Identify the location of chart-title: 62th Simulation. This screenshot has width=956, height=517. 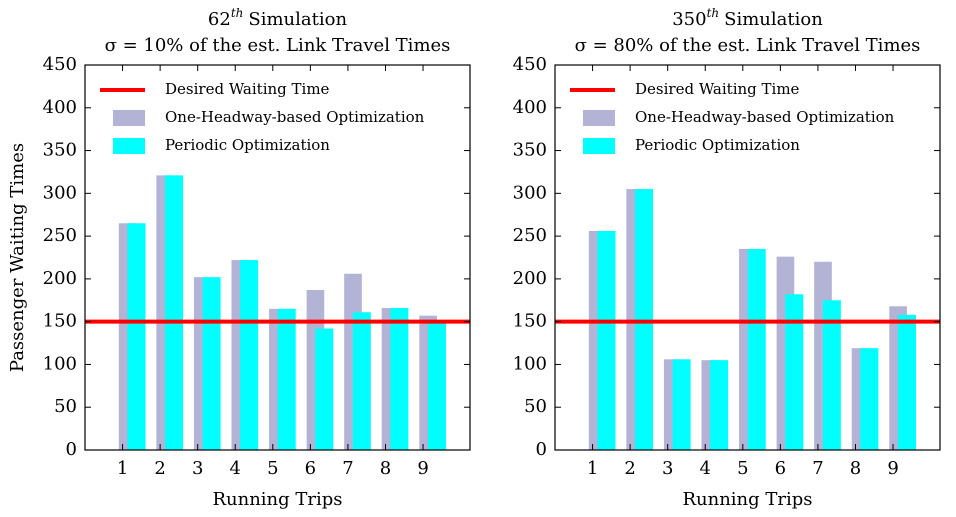
(278, 18).